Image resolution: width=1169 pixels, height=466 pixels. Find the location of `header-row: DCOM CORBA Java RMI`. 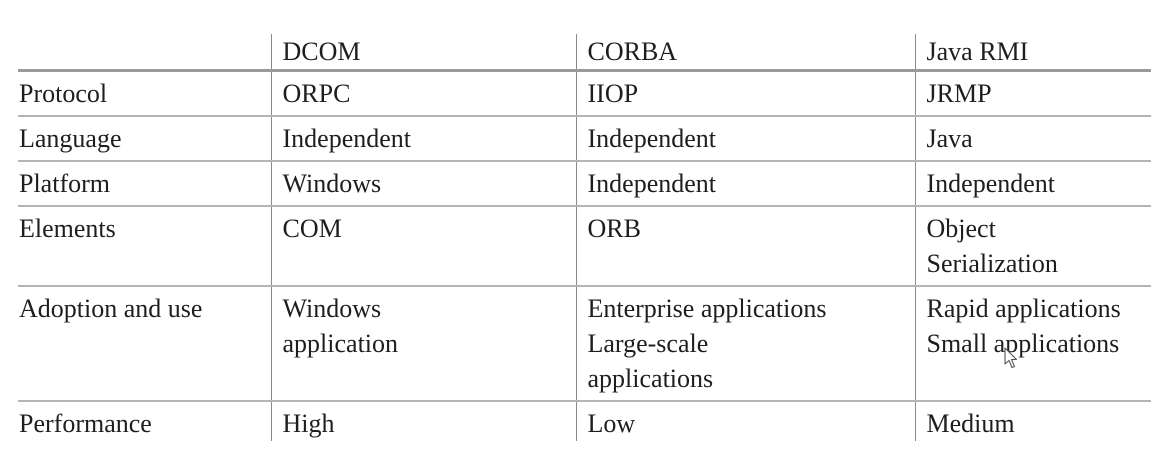

header-row: DCOM CORBA Java RMI is located at coordinates (584, 53).